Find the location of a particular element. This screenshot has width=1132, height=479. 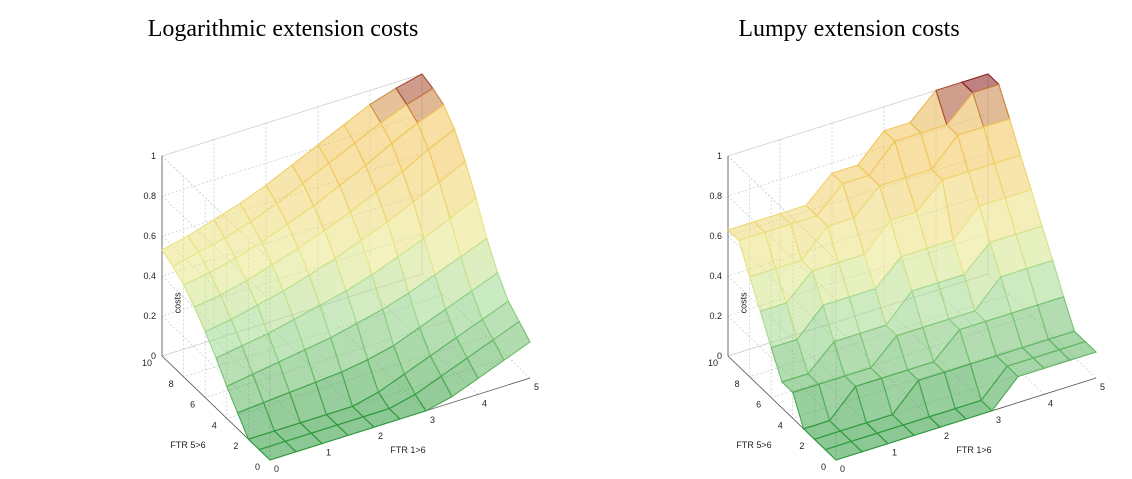

chart-title: Lumpy extension costs is located at coordinates (849, 29).